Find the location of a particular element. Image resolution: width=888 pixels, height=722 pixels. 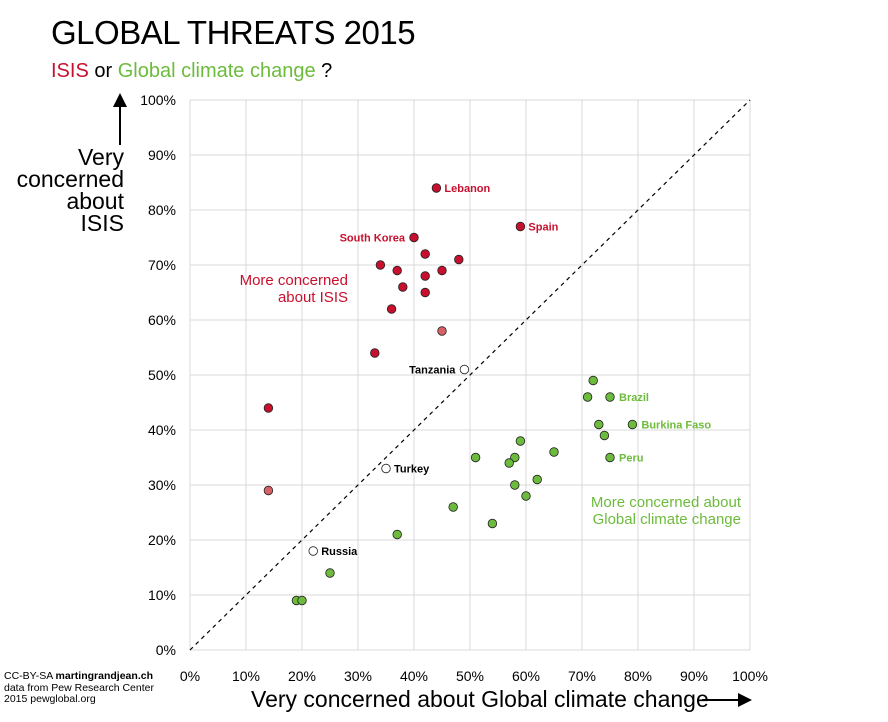

credit-license: CC-BY-SA is located at coordinates (30, 676).